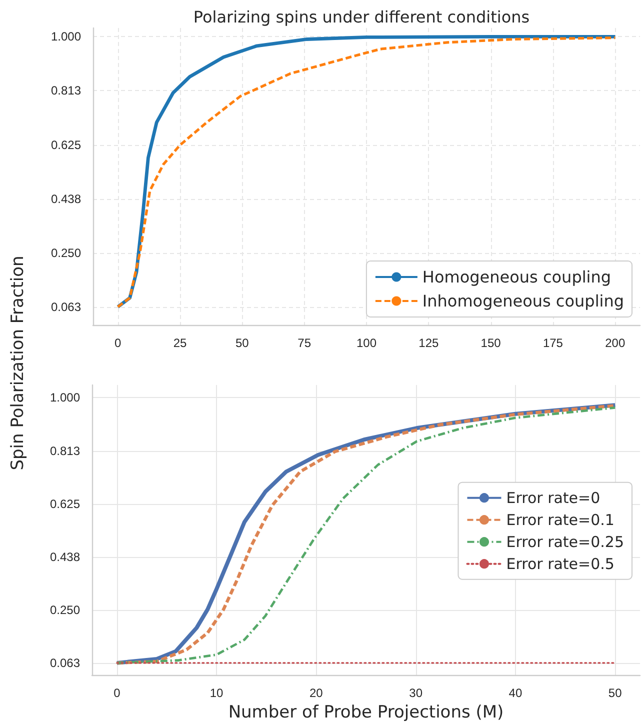  What do you see at coordinates (366, 712) in the screenshot?
I see `x-axis-title: Number of Probe Projections (M)` at bounding box center [366, 712].